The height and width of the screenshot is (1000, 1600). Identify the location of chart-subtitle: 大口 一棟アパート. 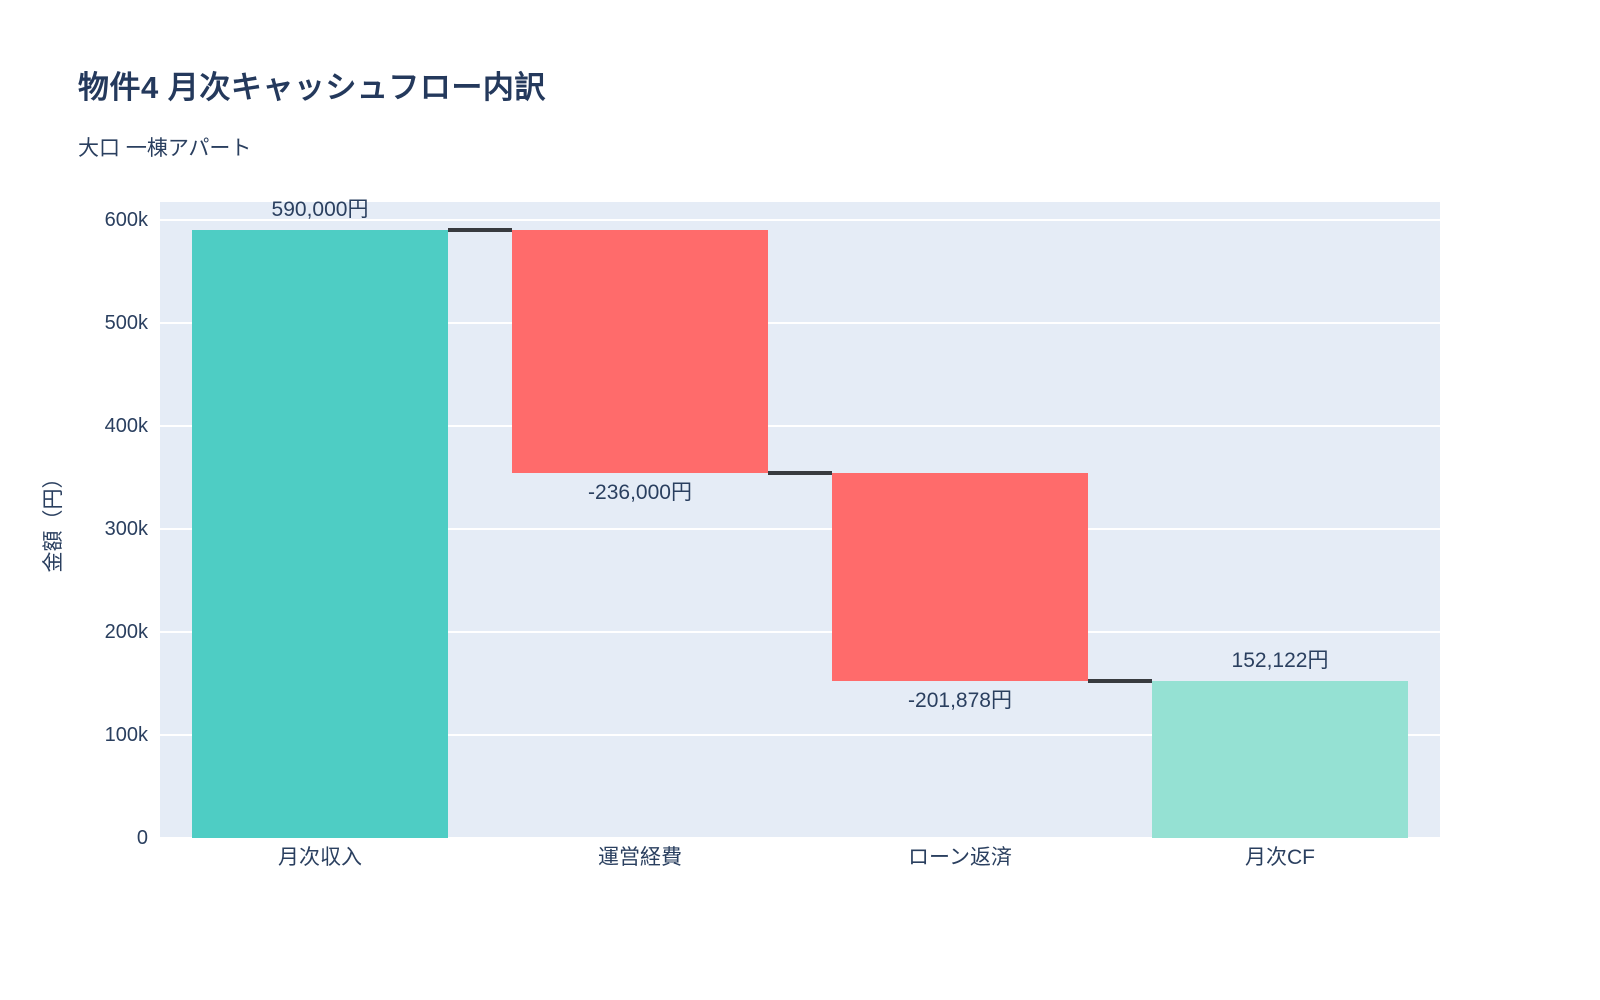
(165, 148).